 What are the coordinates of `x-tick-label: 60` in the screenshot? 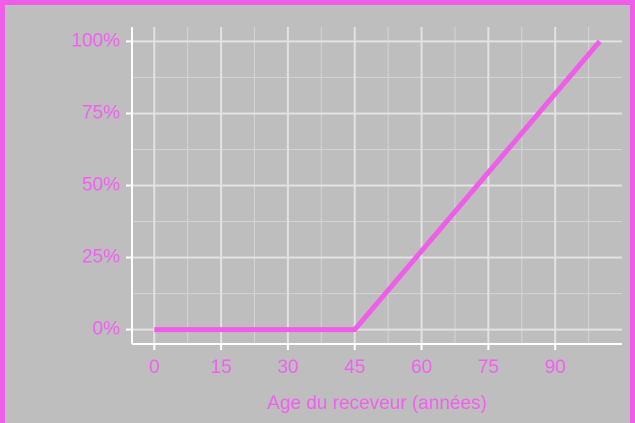 It's located at (421, 367).